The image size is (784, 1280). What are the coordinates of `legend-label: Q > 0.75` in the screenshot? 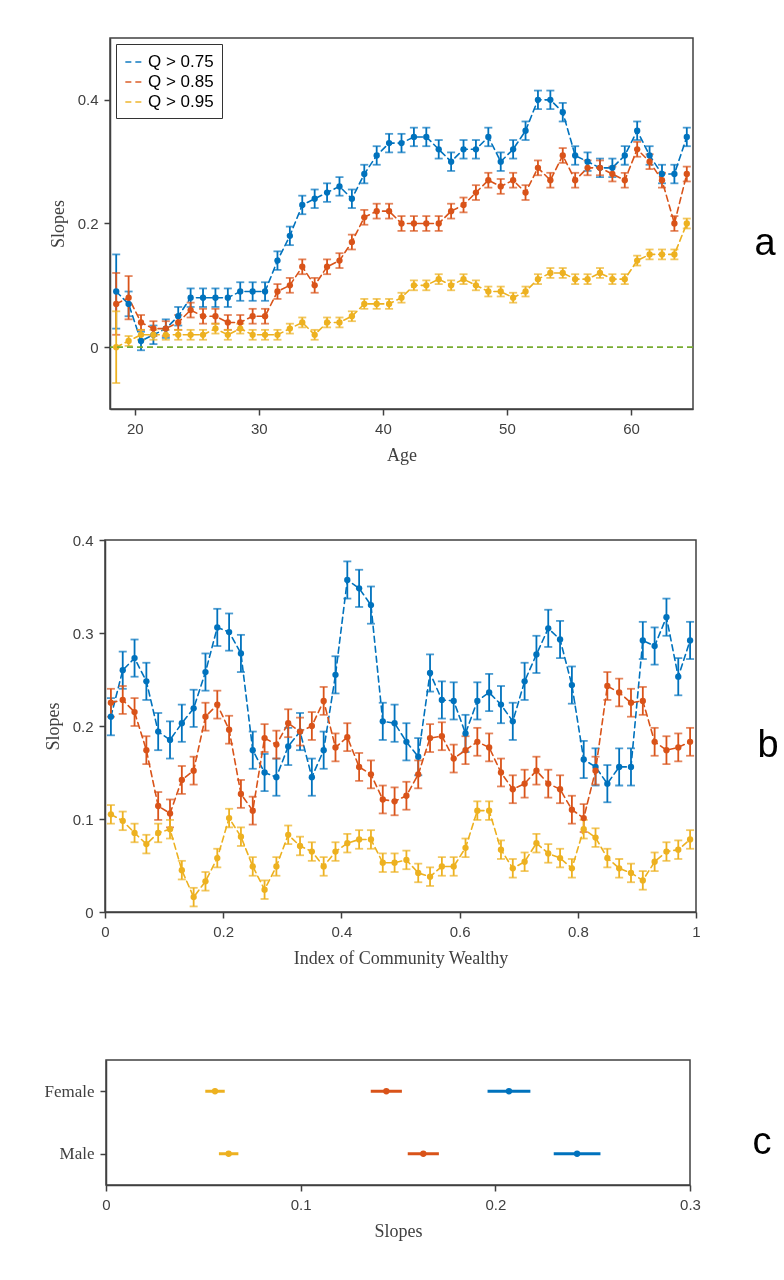 It's located at (181, 61).